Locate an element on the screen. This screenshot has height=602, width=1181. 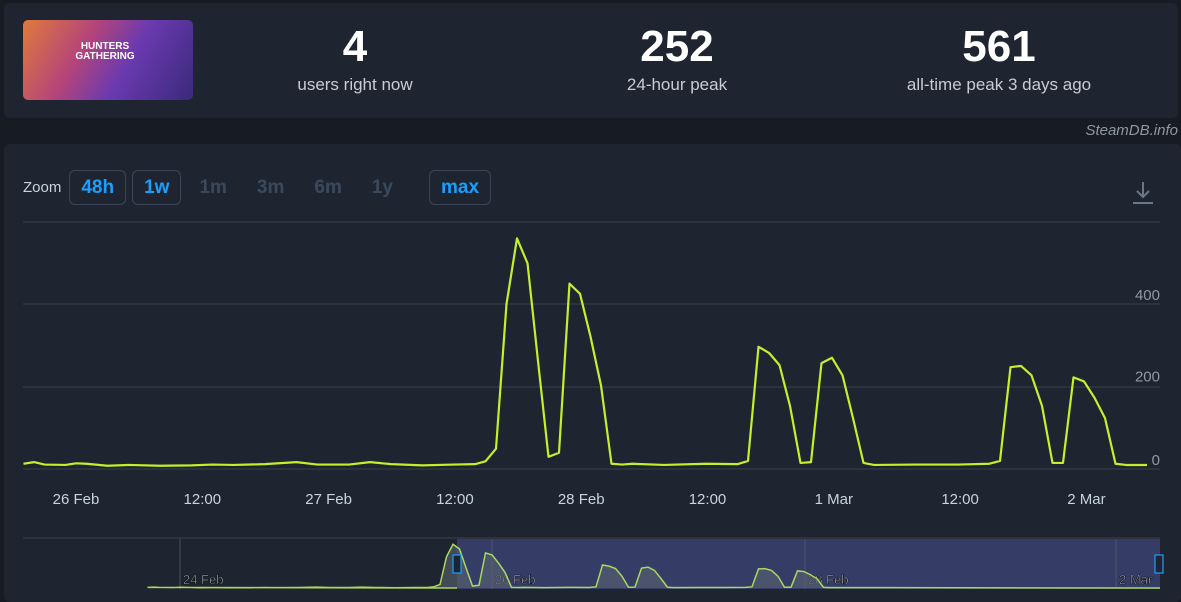
stat-value: 252 is located at coordinates (677, 46).